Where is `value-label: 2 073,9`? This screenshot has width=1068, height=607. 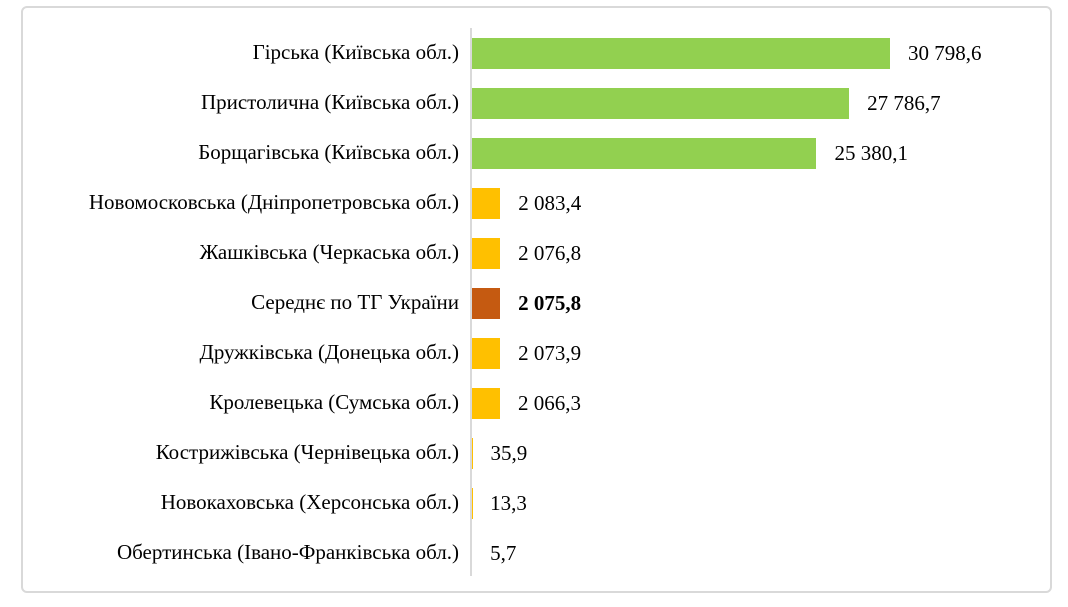 value-label: 2 073,9 is located at coordinates (550, 352).